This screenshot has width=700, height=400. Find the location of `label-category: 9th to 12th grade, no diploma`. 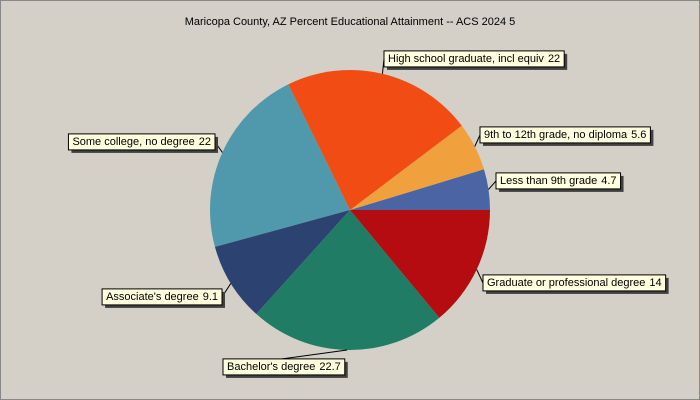

label-category: 9th to 12th grade, no diploma is located at coordinates (556, 135).